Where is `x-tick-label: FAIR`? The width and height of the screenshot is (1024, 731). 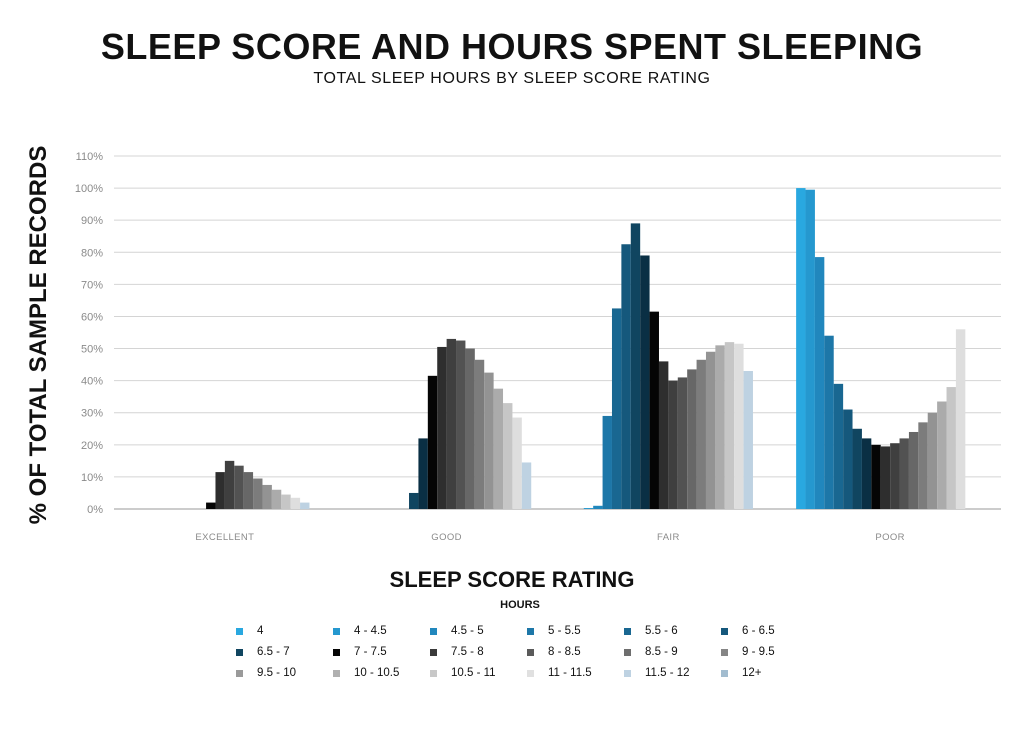
x-tick-label: FAIR is located at coordinates (668, 537).